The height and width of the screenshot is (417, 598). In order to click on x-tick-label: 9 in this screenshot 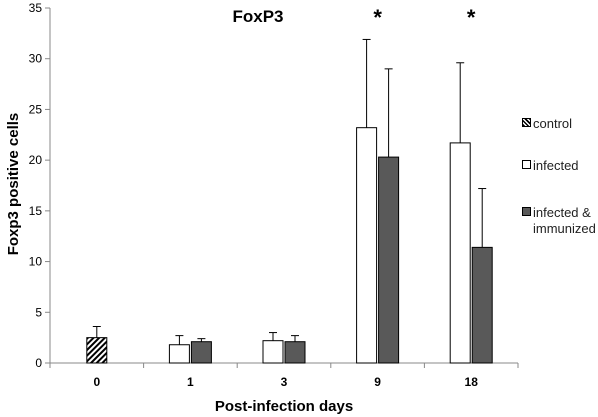, I will do `click(377, 382)`.